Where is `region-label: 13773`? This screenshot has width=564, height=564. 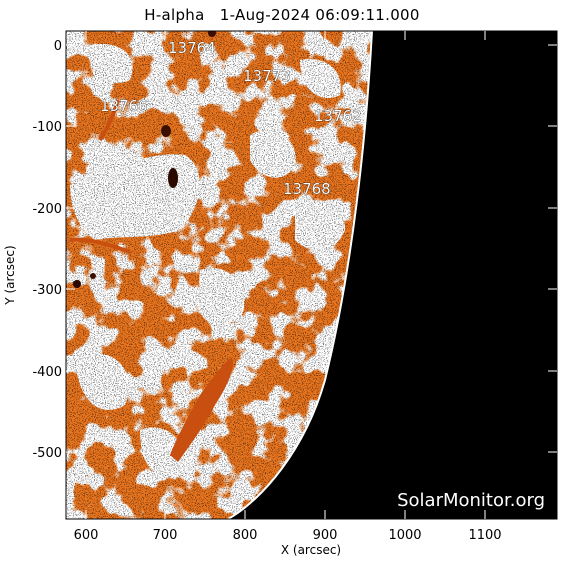
region-label: 13773 is located at coordinates (267, 76).